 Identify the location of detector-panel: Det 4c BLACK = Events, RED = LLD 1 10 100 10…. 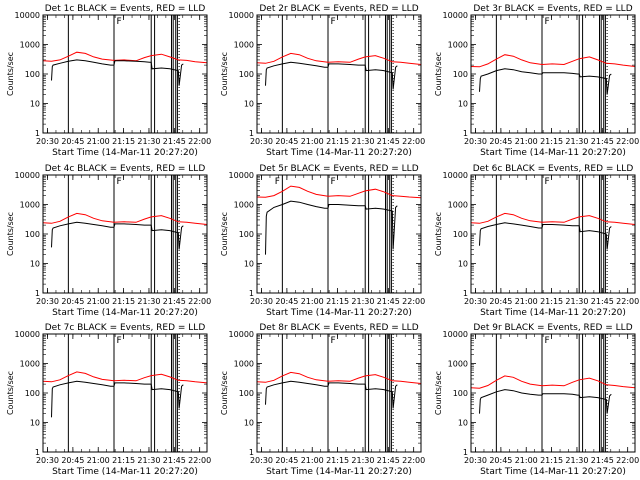
(108, 241).